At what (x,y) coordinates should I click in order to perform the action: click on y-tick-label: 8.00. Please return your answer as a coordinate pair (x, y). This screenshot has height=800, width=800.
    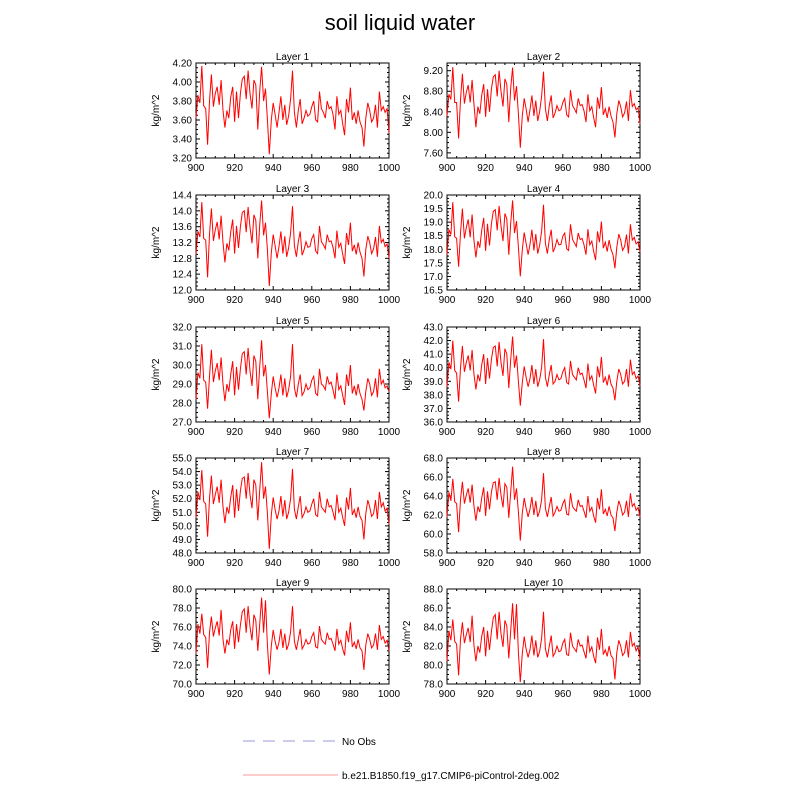
    Looking at the image, I should click on (434, 133).